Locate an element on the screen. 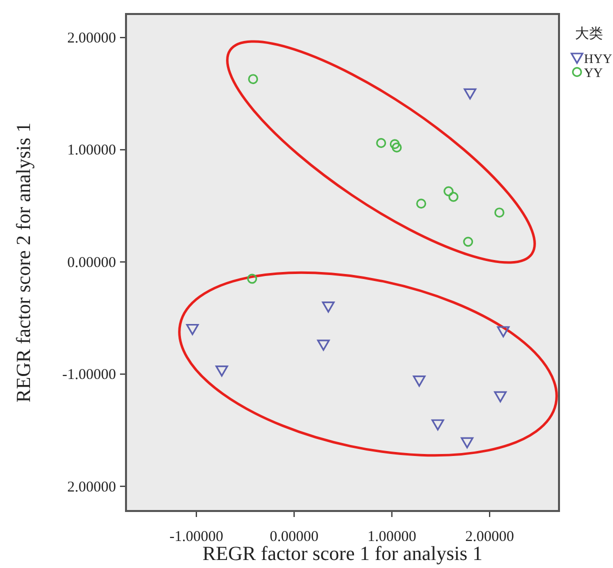  y-axis-title: REGR factor score 2 for analysis 1 is located at coordinates (24, 262).